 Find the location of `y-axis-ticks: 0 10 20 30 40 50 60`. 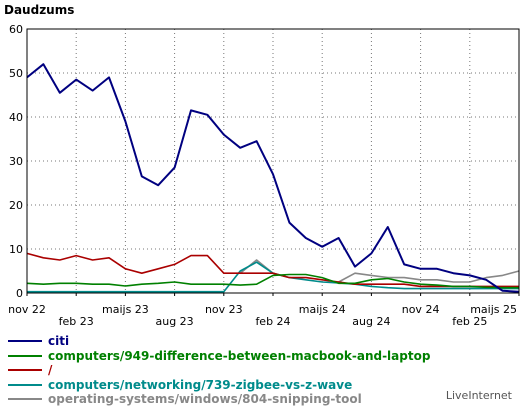

y-axis-ticks: 0 10 20 30 40 50 60 is located at coordinates (16, 161).